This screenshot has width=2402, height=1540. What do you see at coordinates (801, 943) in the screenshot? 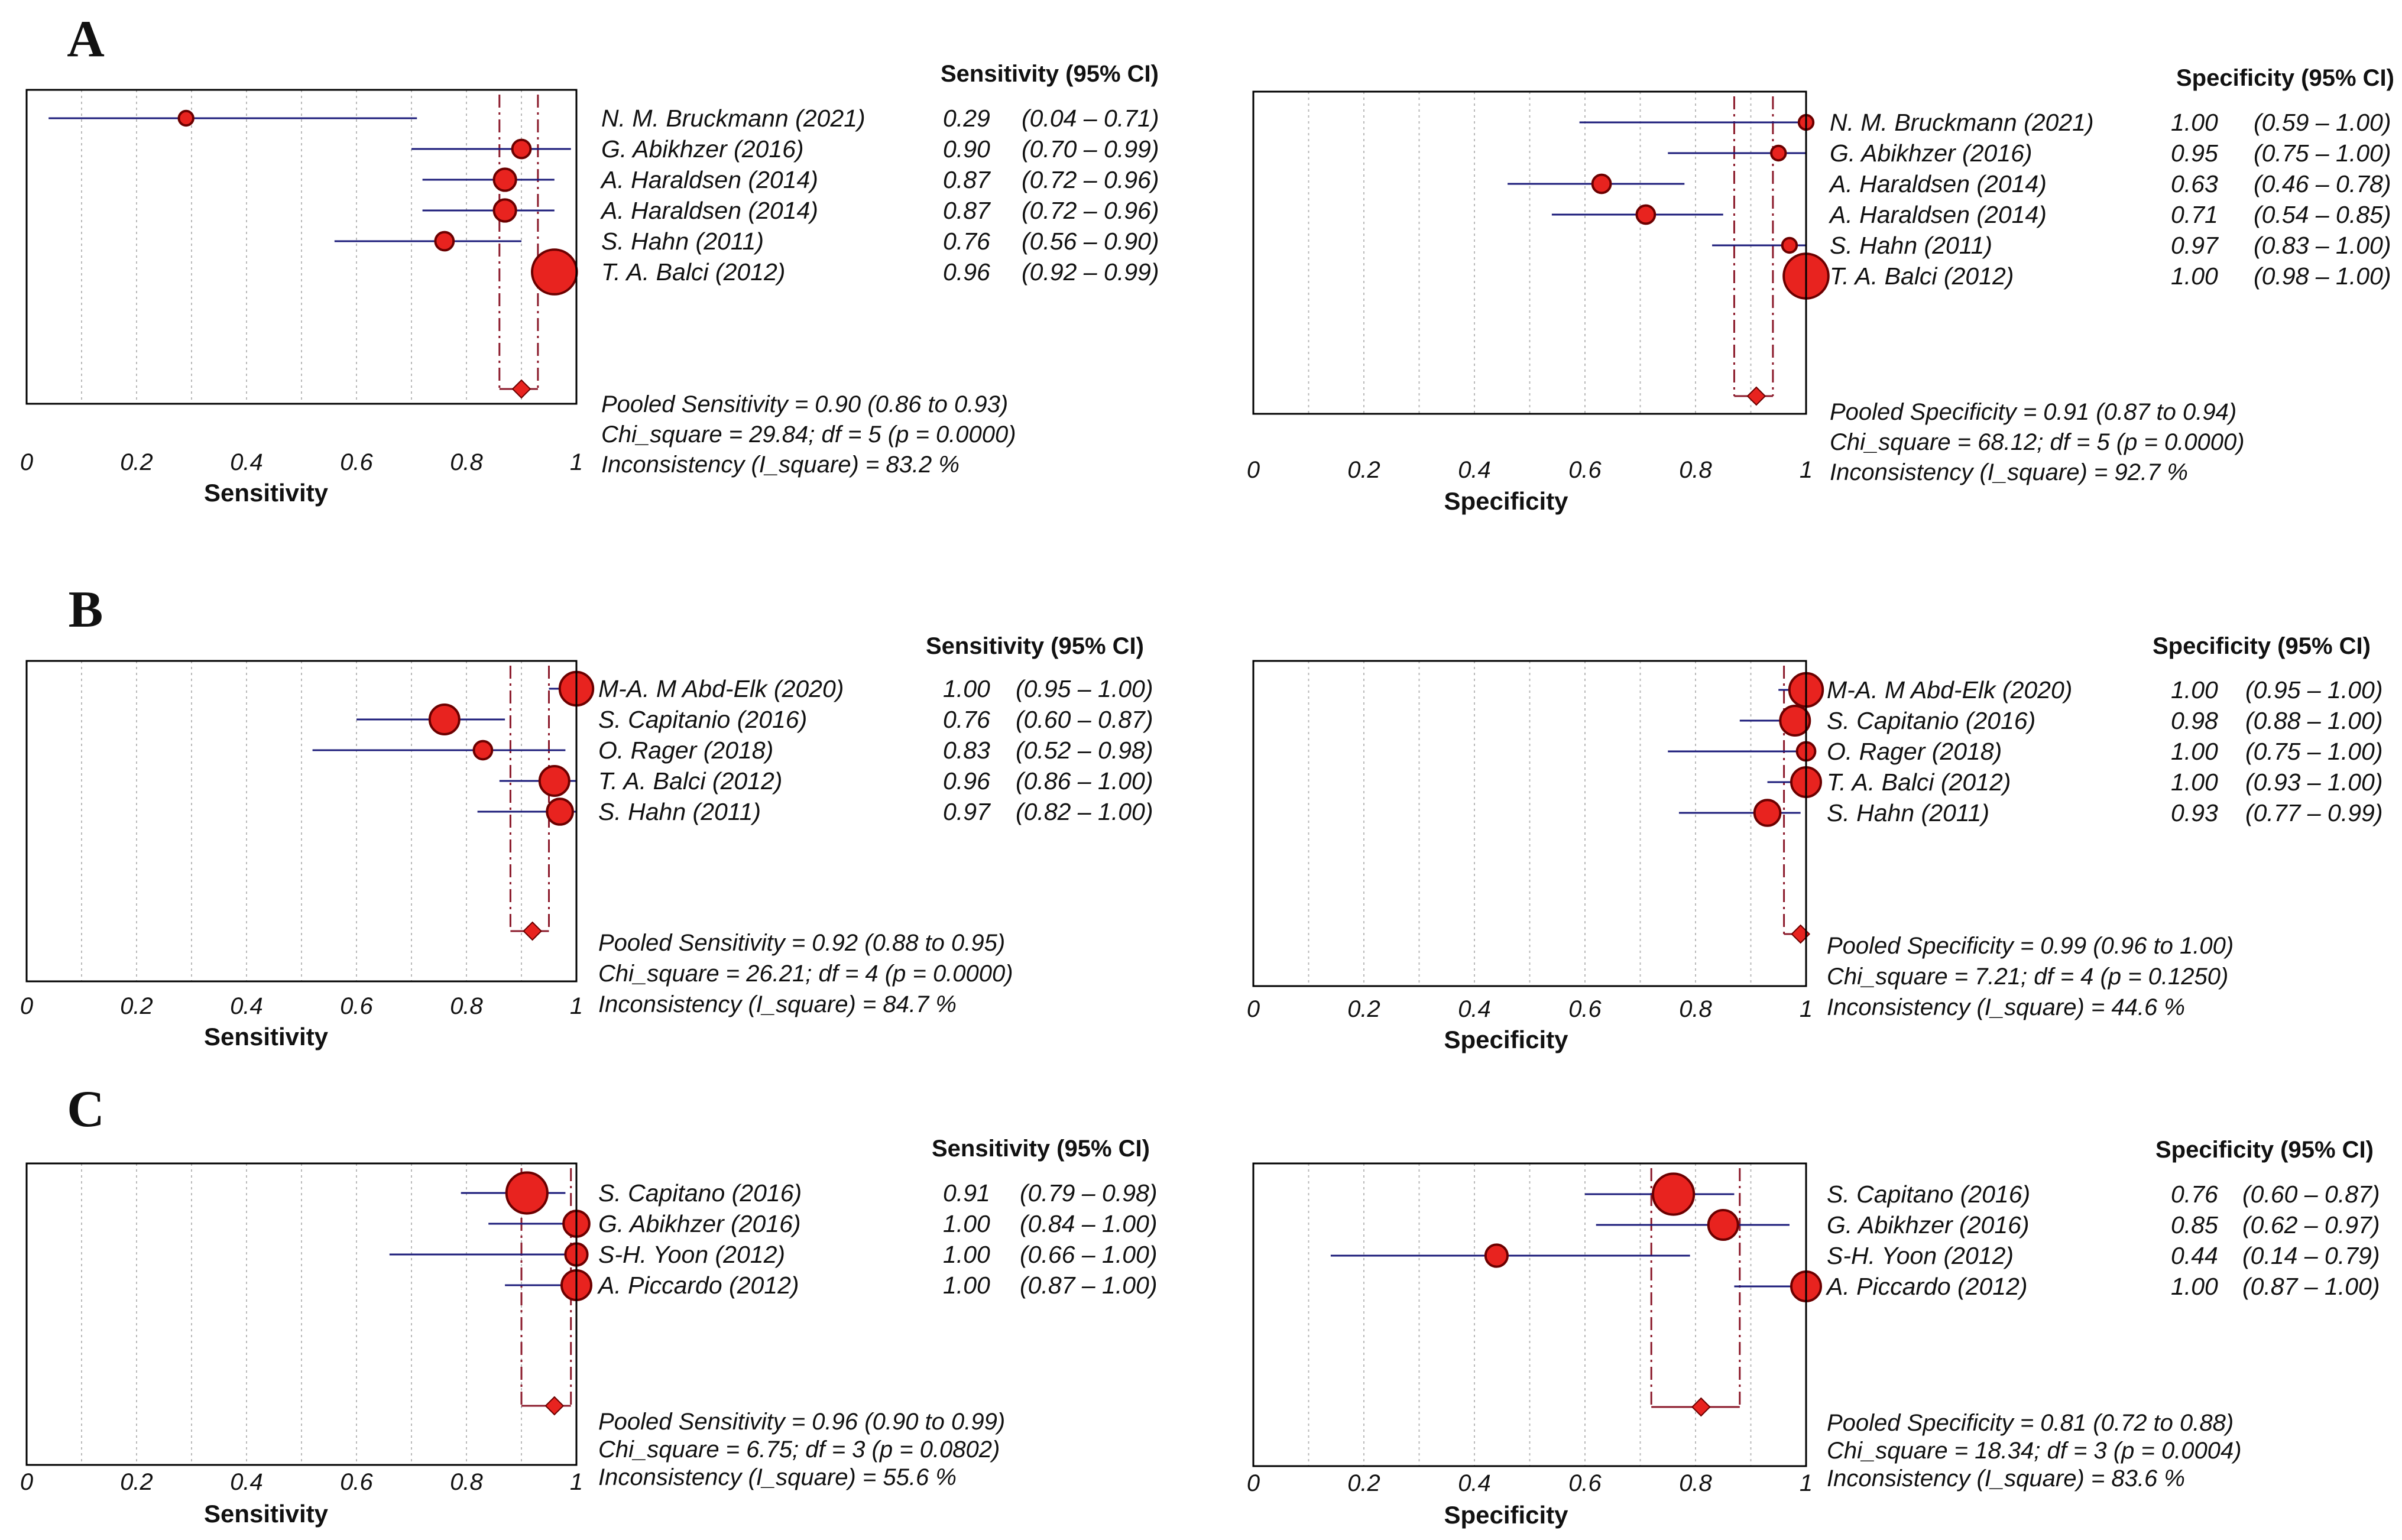
I see `pooled-stat-line: Pooled Sensitivity = 0.92 (0.88 to 0.95)` at bounding box center [801, 943].